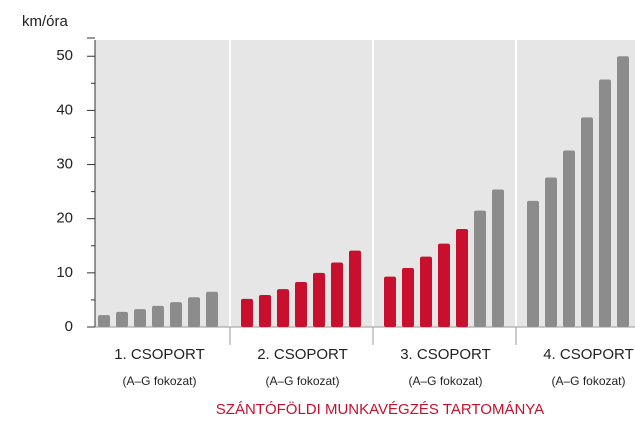 This screenshot has height=426, width=635. I want to click on y-tick-label: 50, so click(64, 55).